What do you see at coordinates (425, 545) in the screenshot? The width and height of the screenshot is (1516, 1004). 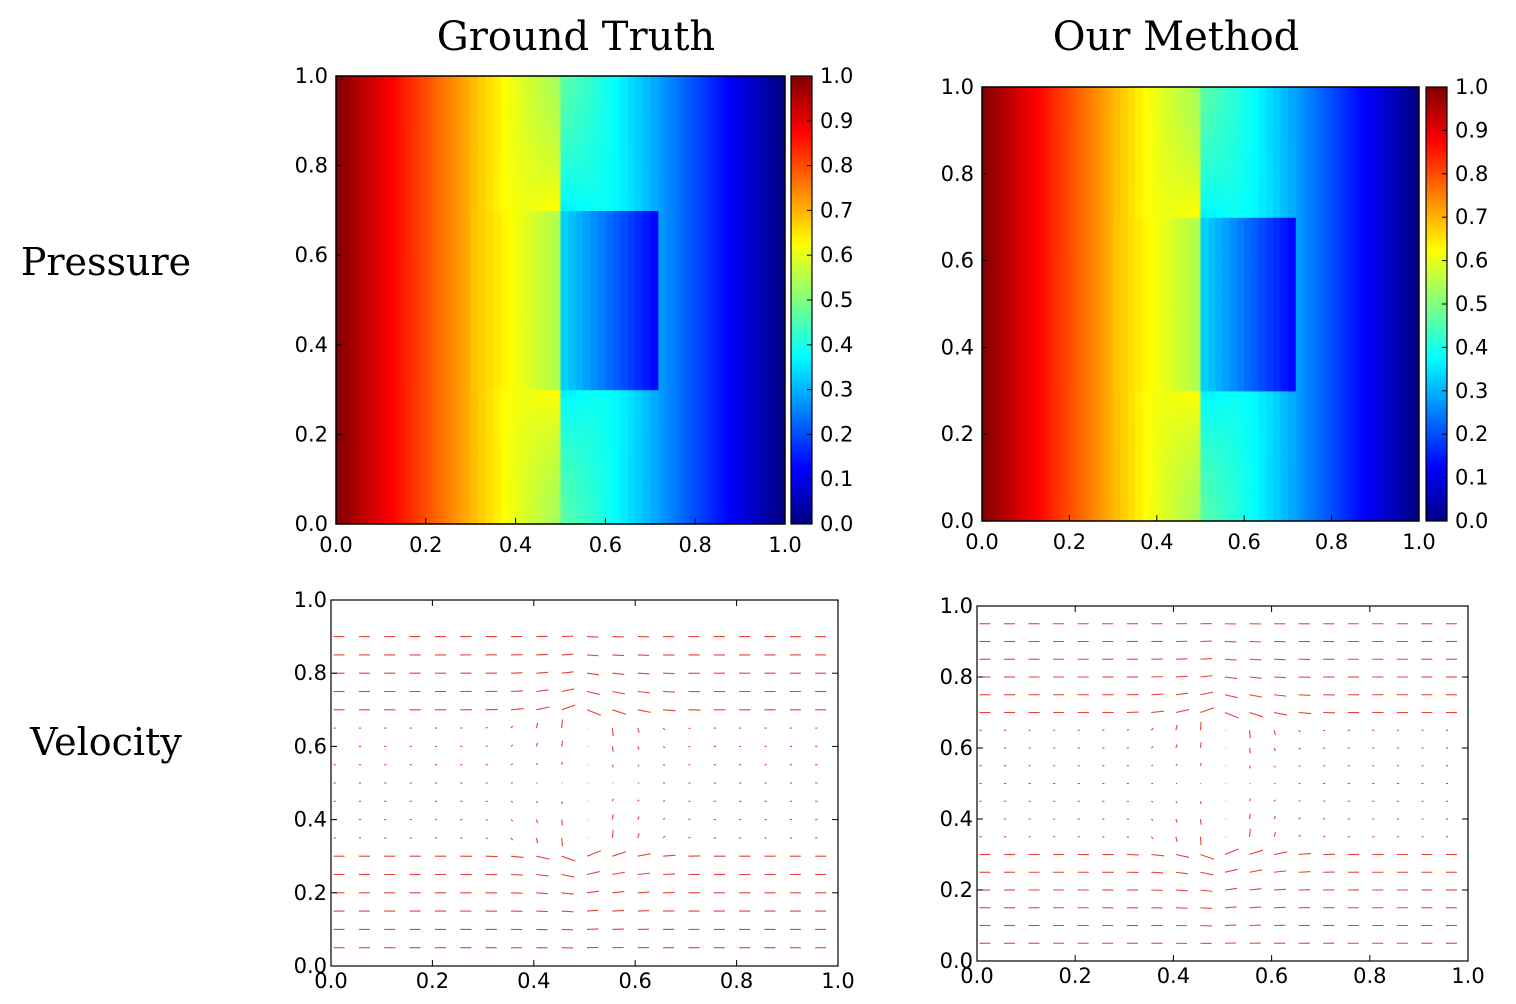 I see `x-tick-label: 0.2` at bounding box center [425, 545].